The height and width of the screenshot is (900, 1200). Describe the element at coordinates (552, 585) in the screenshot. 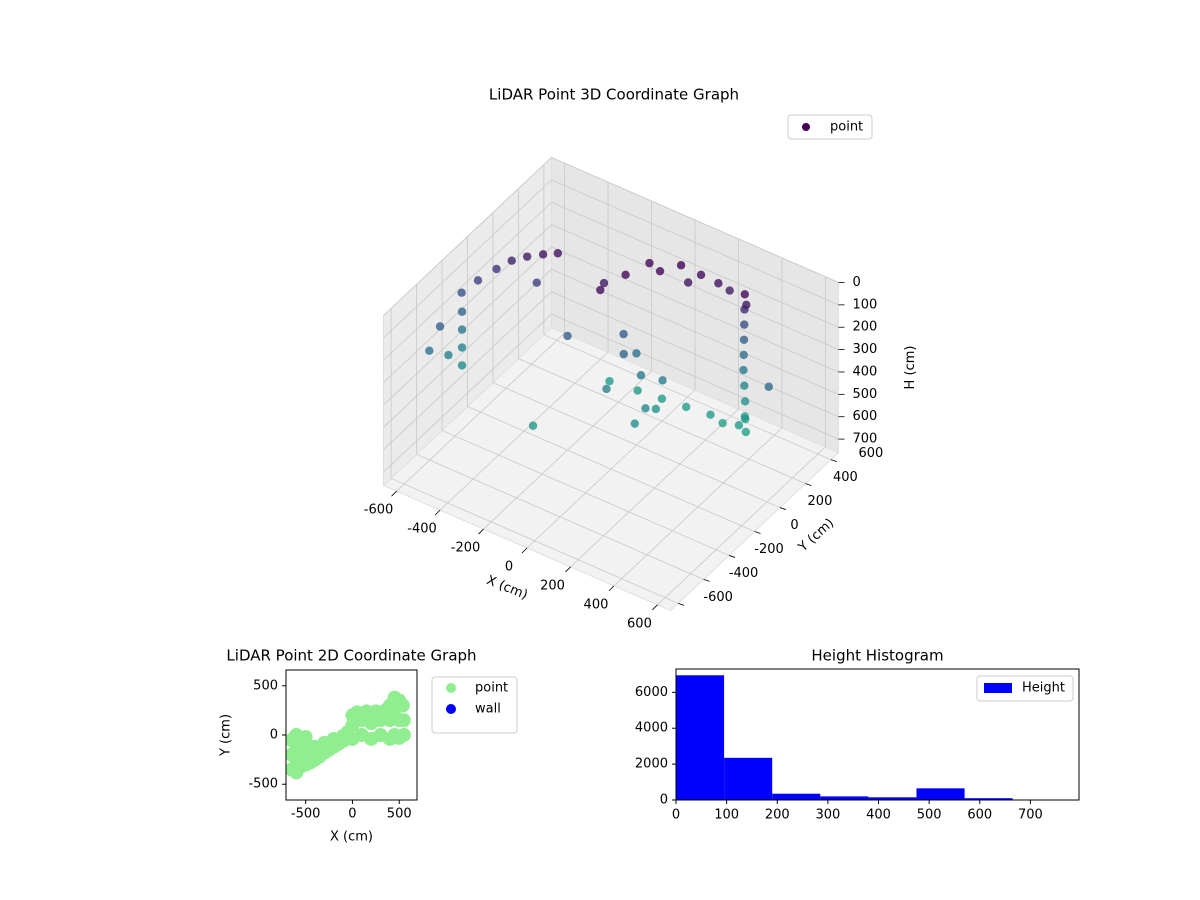

I see `x-tick-label: 200` at that location.